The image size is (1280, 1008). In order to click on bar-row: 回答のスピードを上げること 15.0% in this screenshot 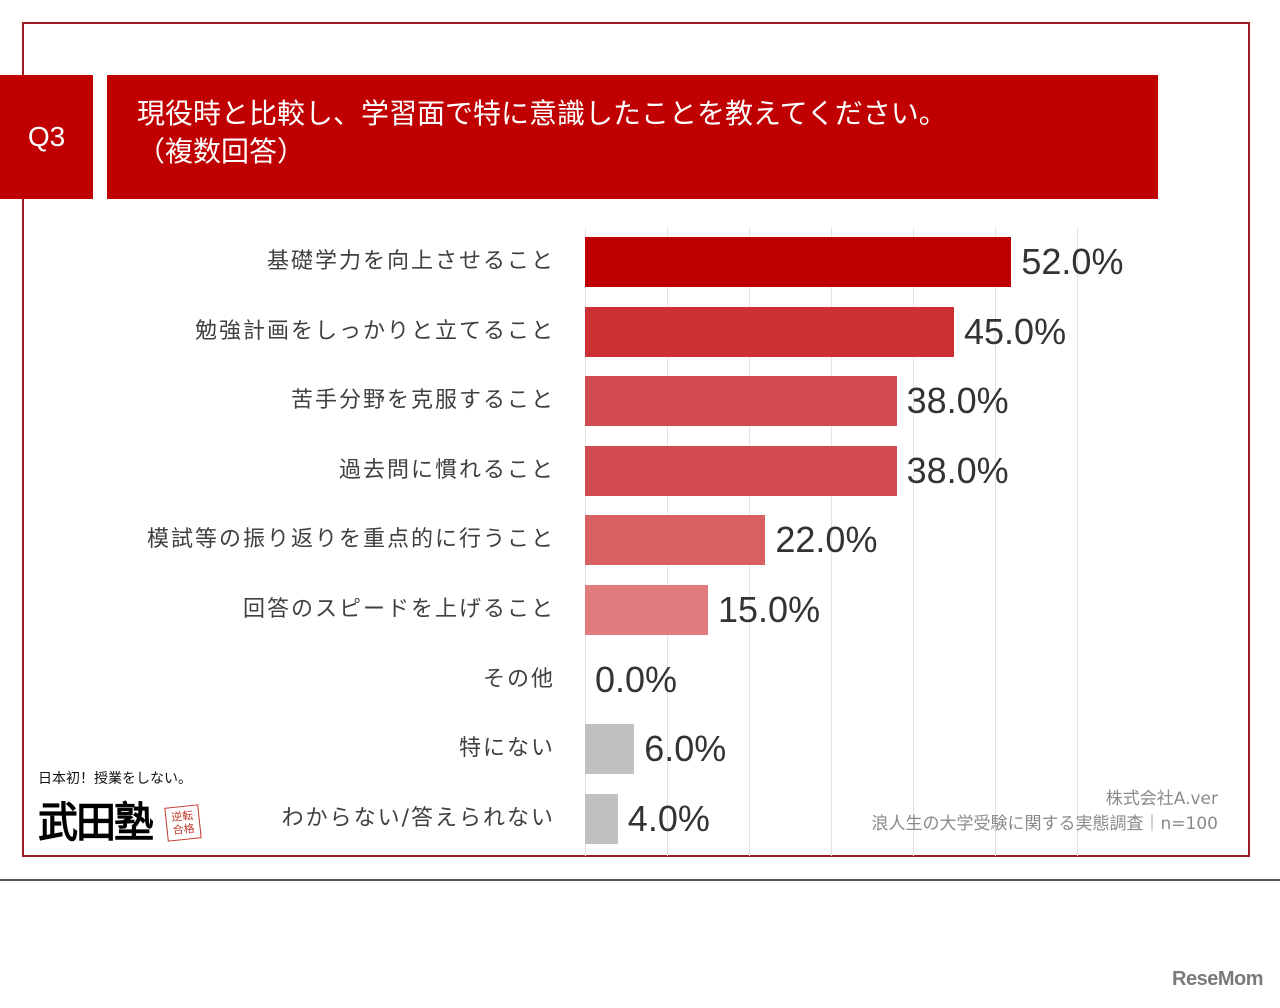, I will do `click(640, 610)`.